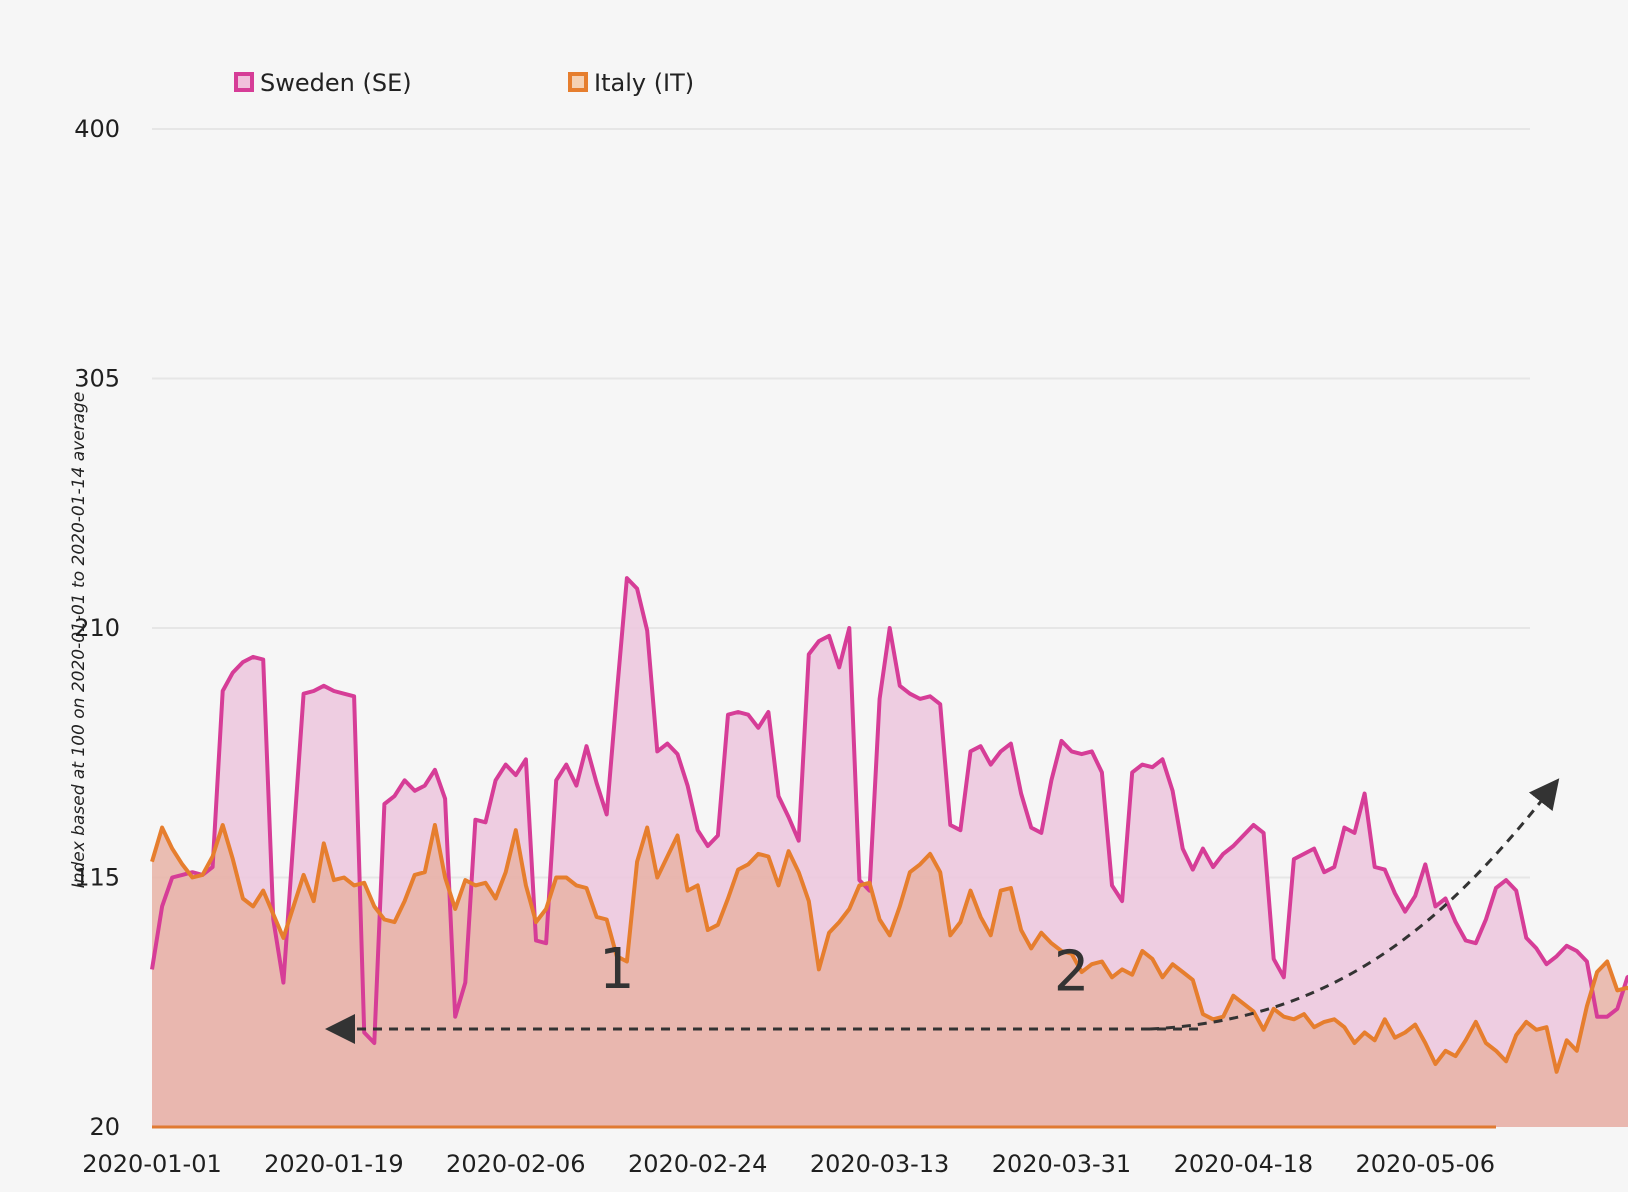  Describe the element at coordinates (578, 82) in the screenshot. I see `legend-swatch-it` at that location.